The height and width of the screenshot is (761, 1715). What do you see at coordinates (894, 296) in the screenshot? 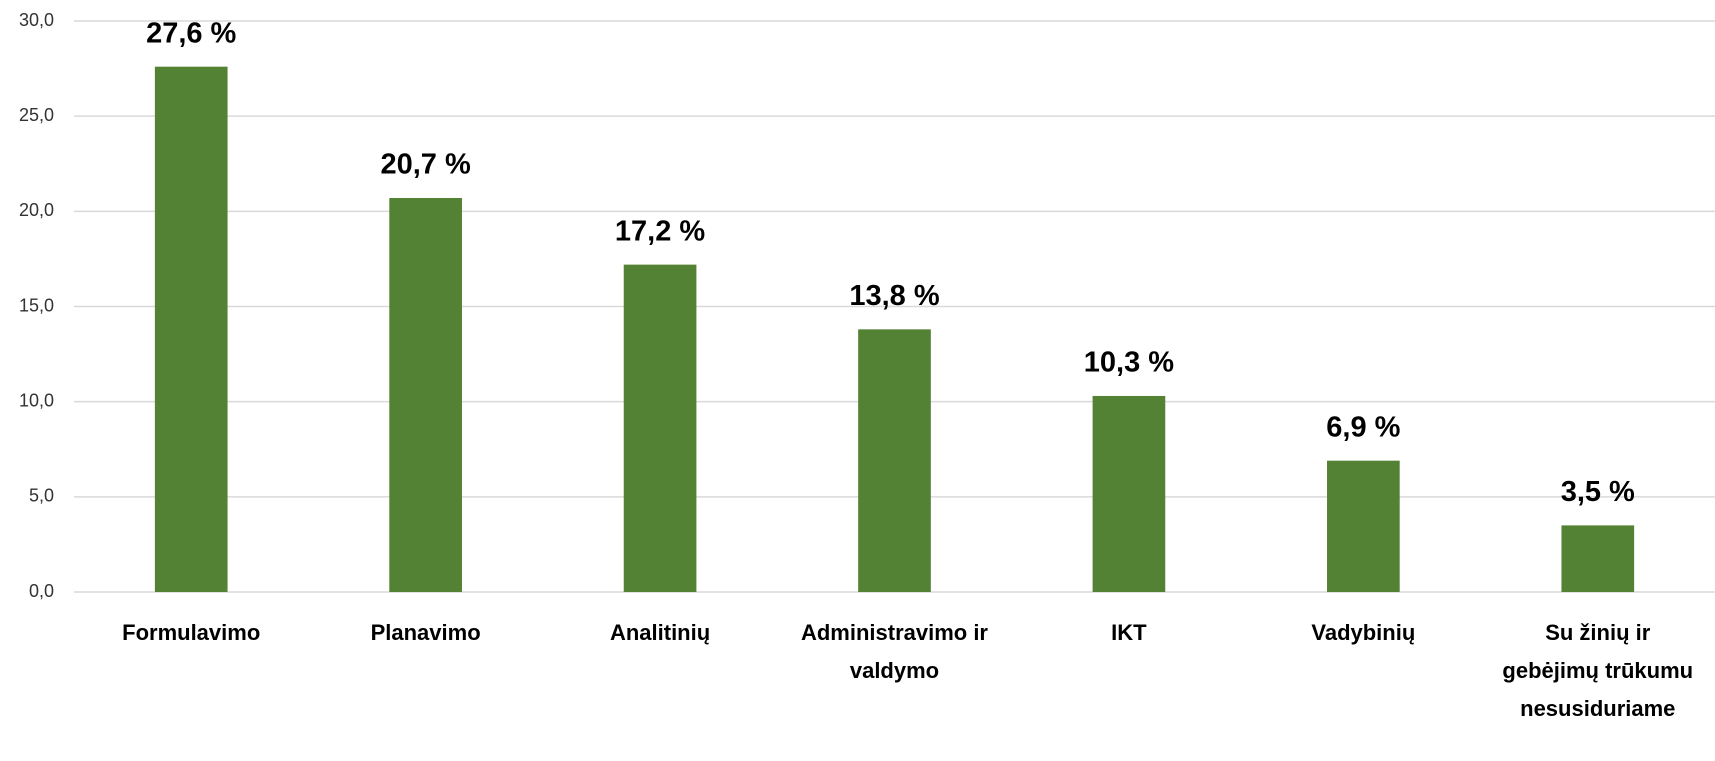
I see `value-label: 13,8 %` at bounding box center [894, 296].